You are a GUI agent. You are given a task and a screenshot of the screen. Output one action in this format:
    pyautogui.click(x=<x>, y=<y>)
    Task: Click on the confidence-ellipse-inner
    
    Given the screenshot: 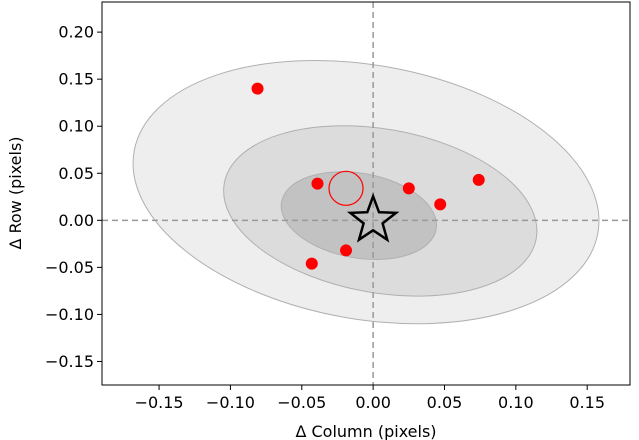 What is the action you would take?
    pyautogui.click(x=359, y=215)
    